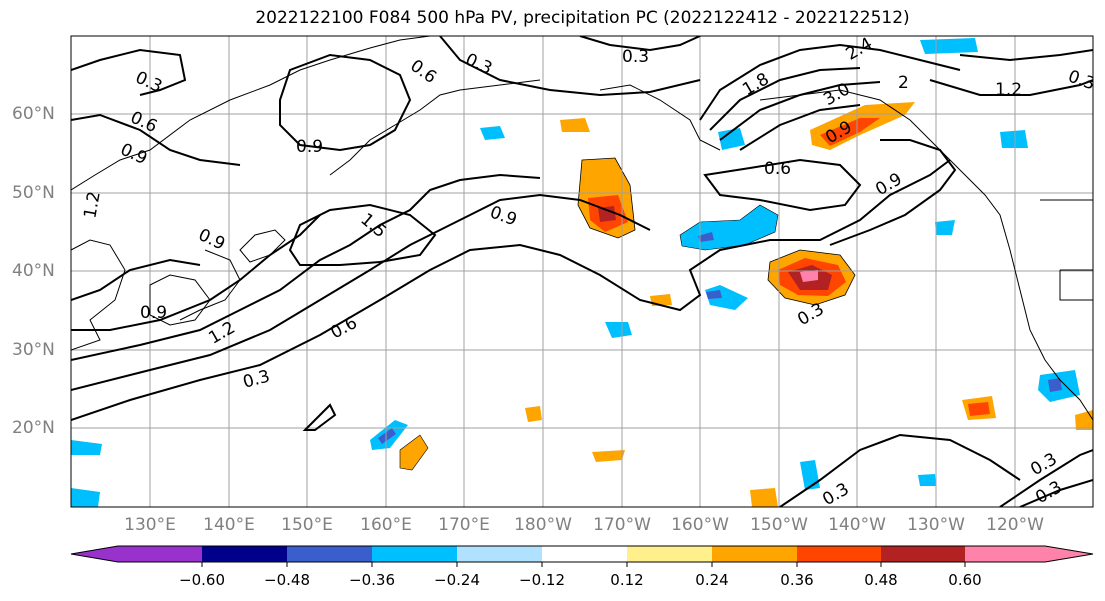 Image resolution: width=1105 pixels, height=601 pixels. What do you see at coordinates (33, 271) in the screenshot?
I see `lat-label-40n: 40°N` at bounding box center [33, 271].